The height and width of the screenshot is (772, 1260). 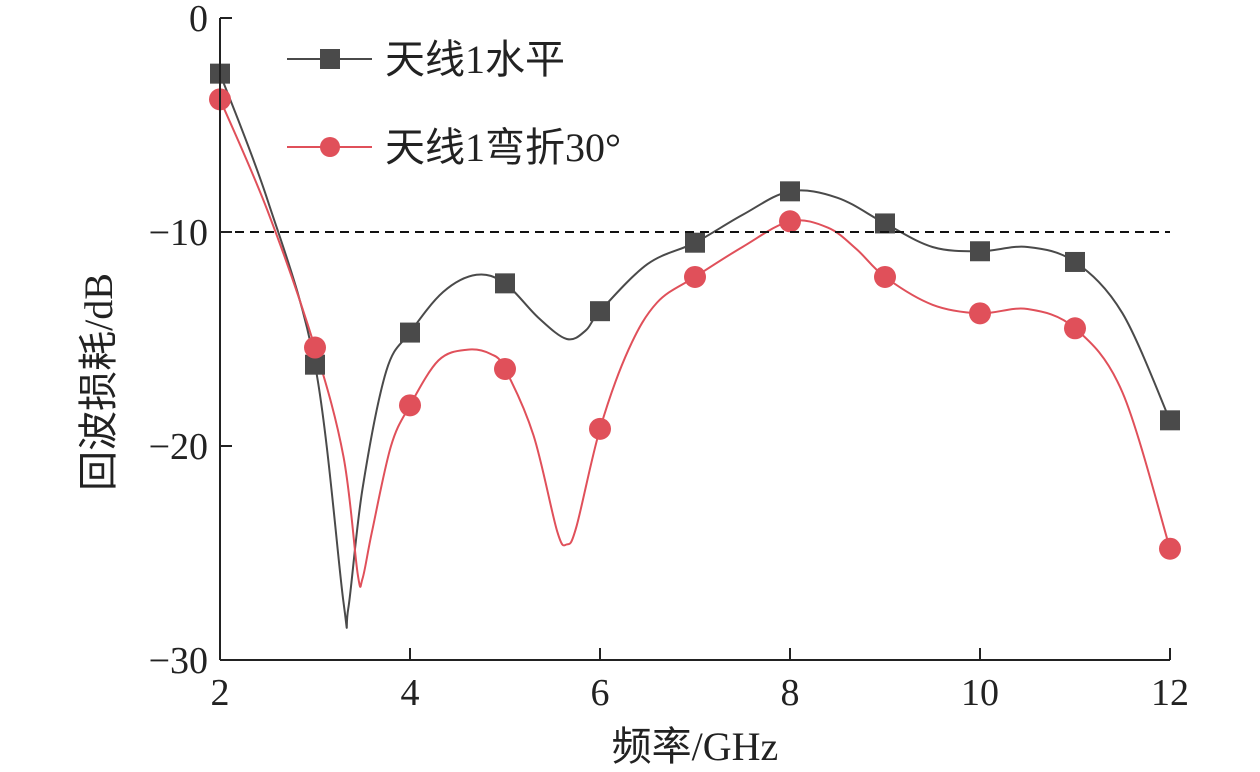 What do you see at coordinates (600, 693) in the screenshot?
I see `x-tick-label: 6` at bounding box center [600, 693].